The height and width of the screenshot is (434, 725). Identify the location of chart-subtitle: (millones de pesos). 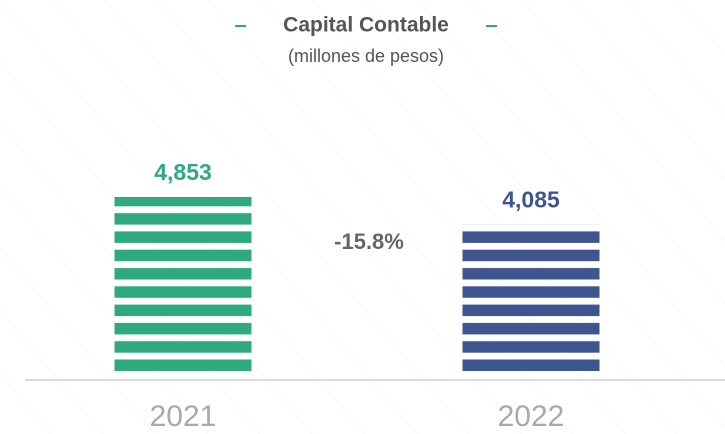
(366, 56).